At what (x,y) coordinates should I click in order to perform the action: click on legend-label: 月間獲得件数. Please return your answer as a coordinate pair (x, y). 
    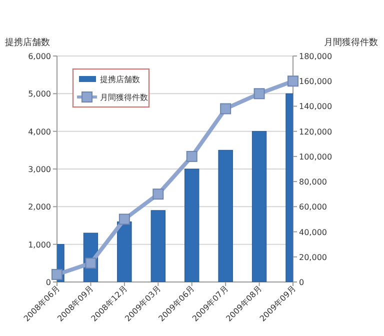
    Looking at the image, I should click on (124, 97).